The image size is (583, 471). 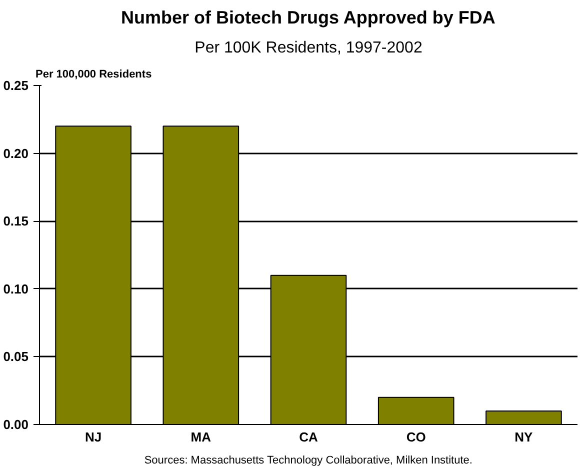 What do you see at coordinates (16, 288) in the screenshot?
I see `y-tick-label: 0.10` at bounding box center [16, 288].